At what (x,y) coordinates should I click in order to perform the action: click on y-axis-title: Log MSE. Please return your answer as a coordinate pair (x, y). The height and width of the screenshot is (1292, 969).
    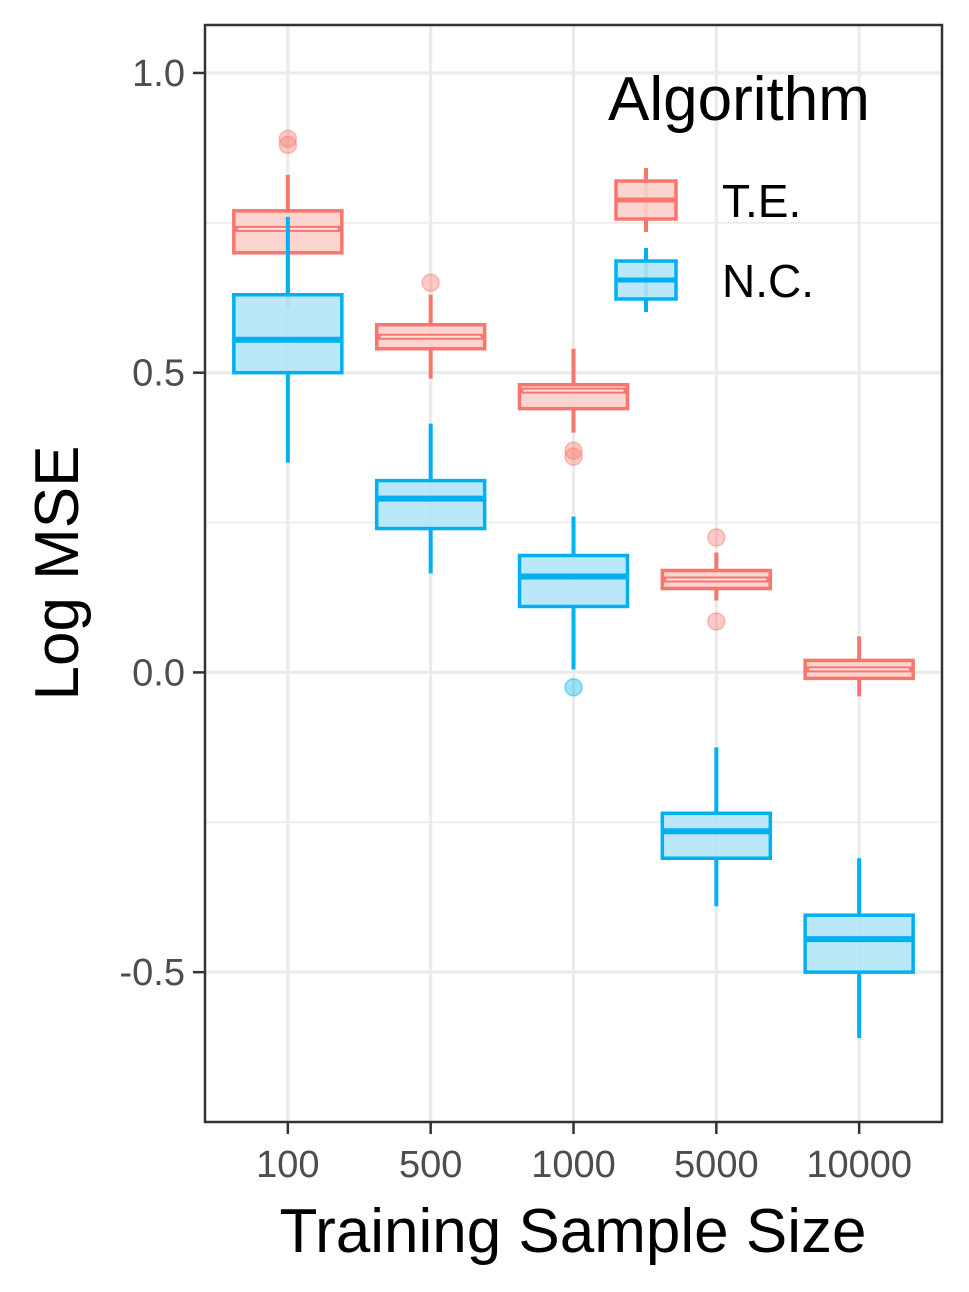
    Looking at the image, I should click on (57, 572).